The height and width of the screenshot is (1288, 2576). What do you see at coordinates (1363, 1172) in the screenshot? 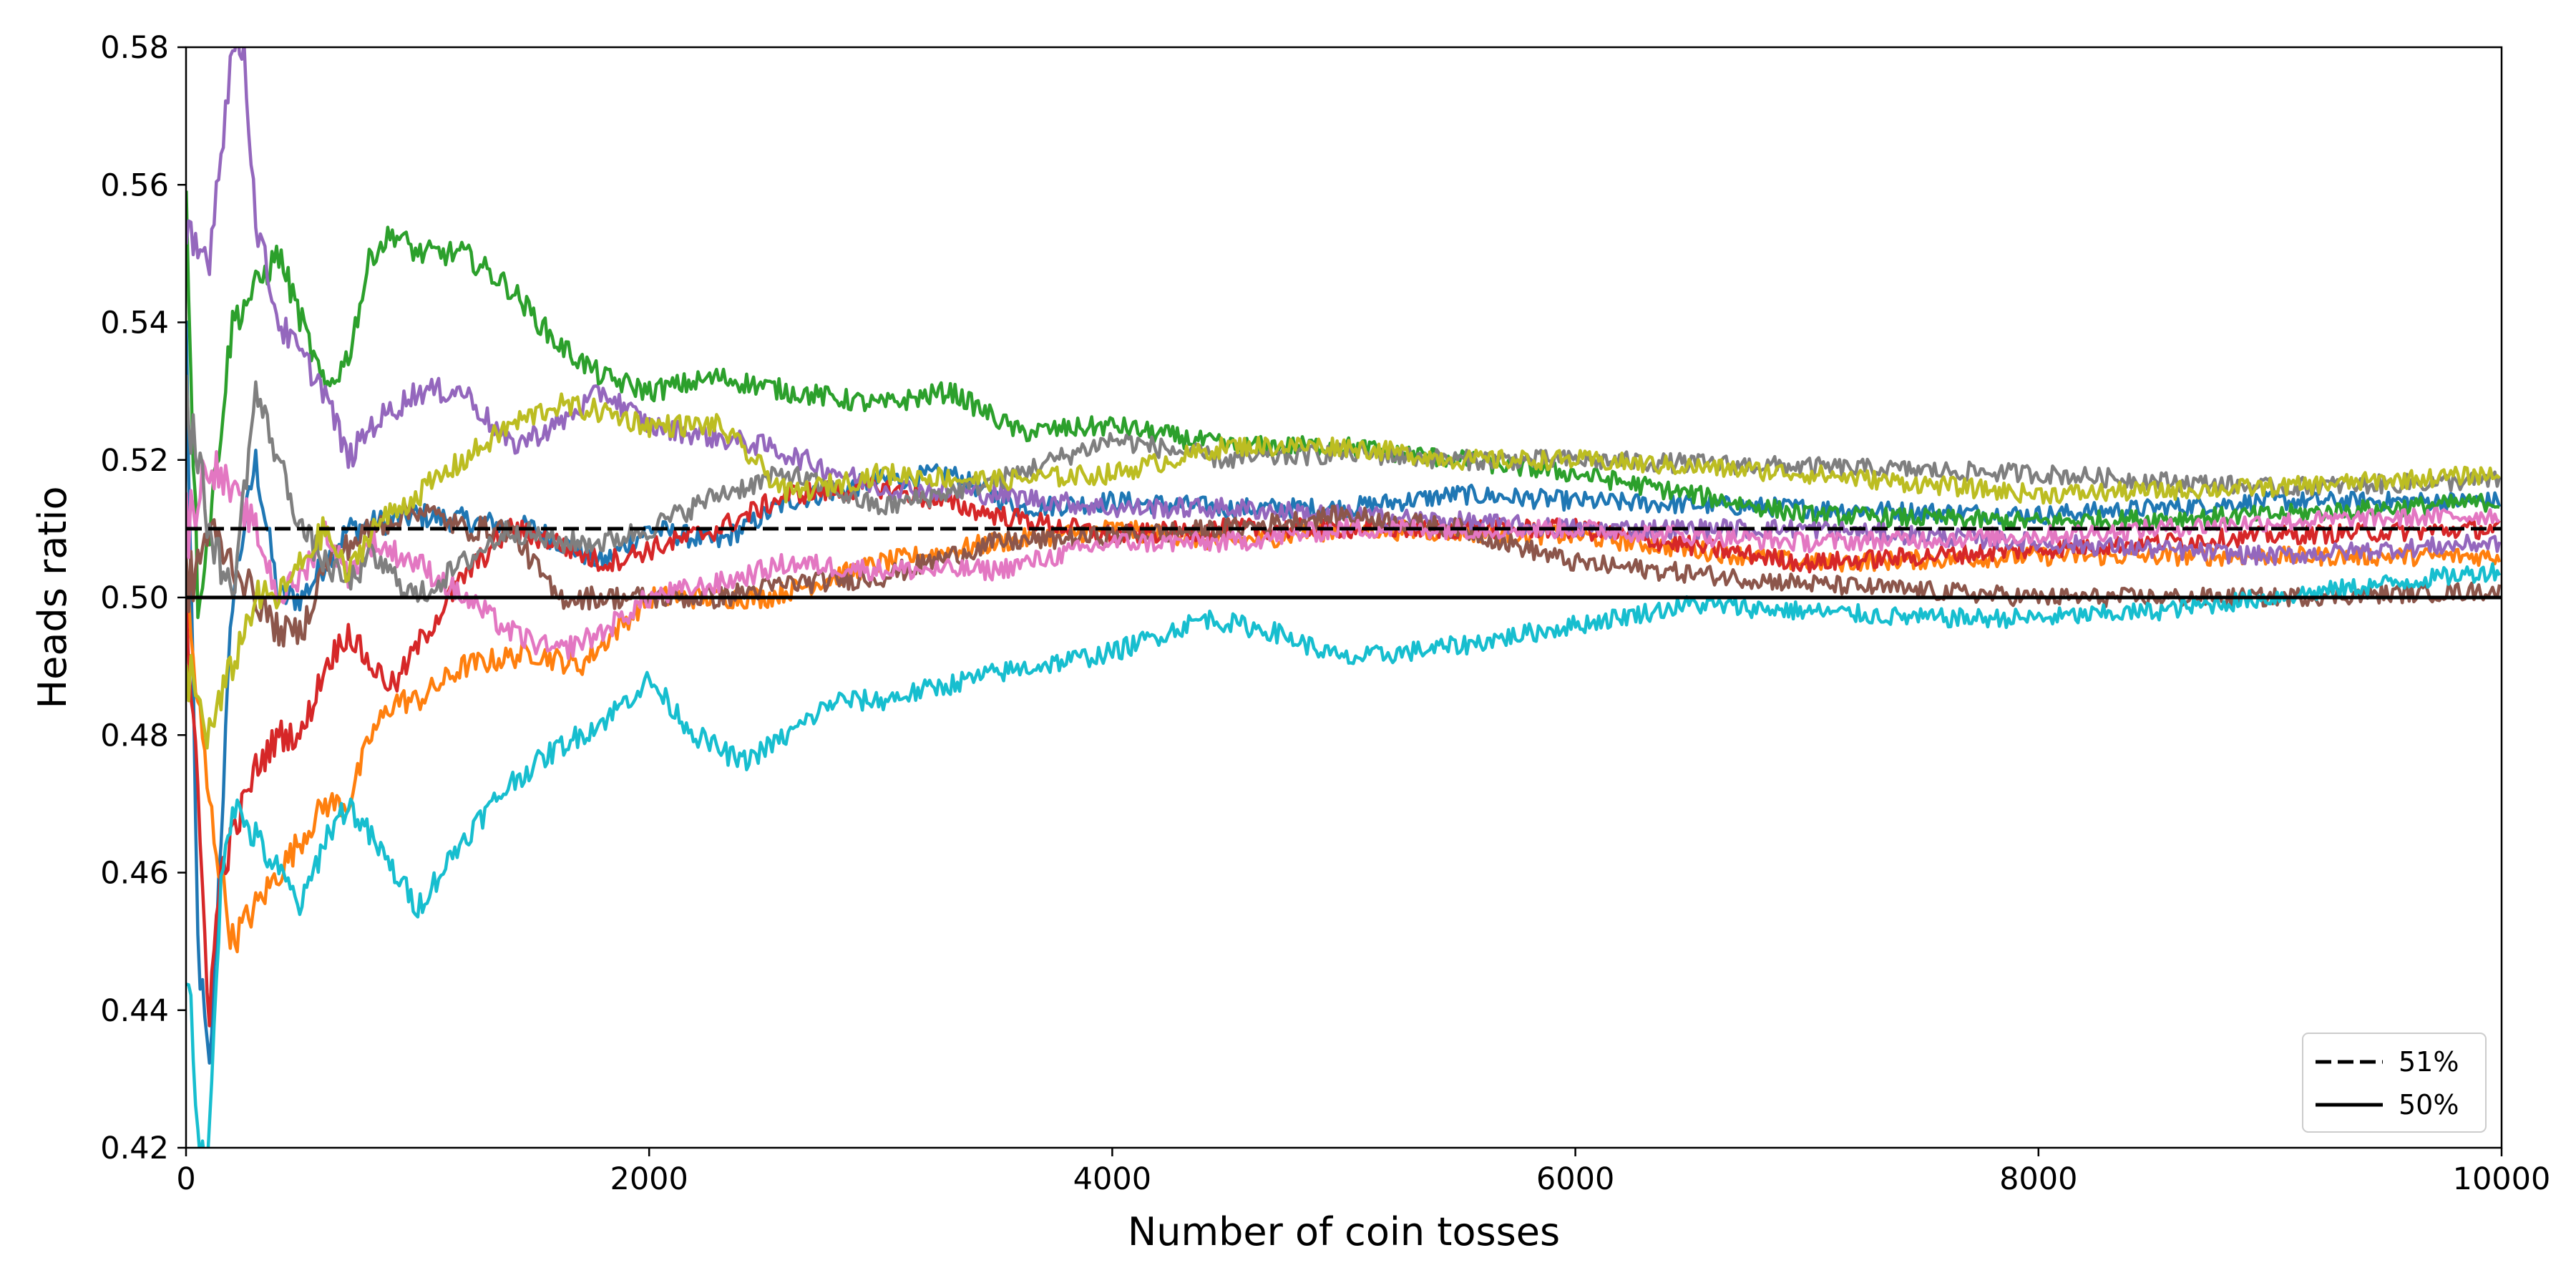
I see `x-axis: 0 2000 4000 6000 8000 10000` at bounding box center [1363, 1172].